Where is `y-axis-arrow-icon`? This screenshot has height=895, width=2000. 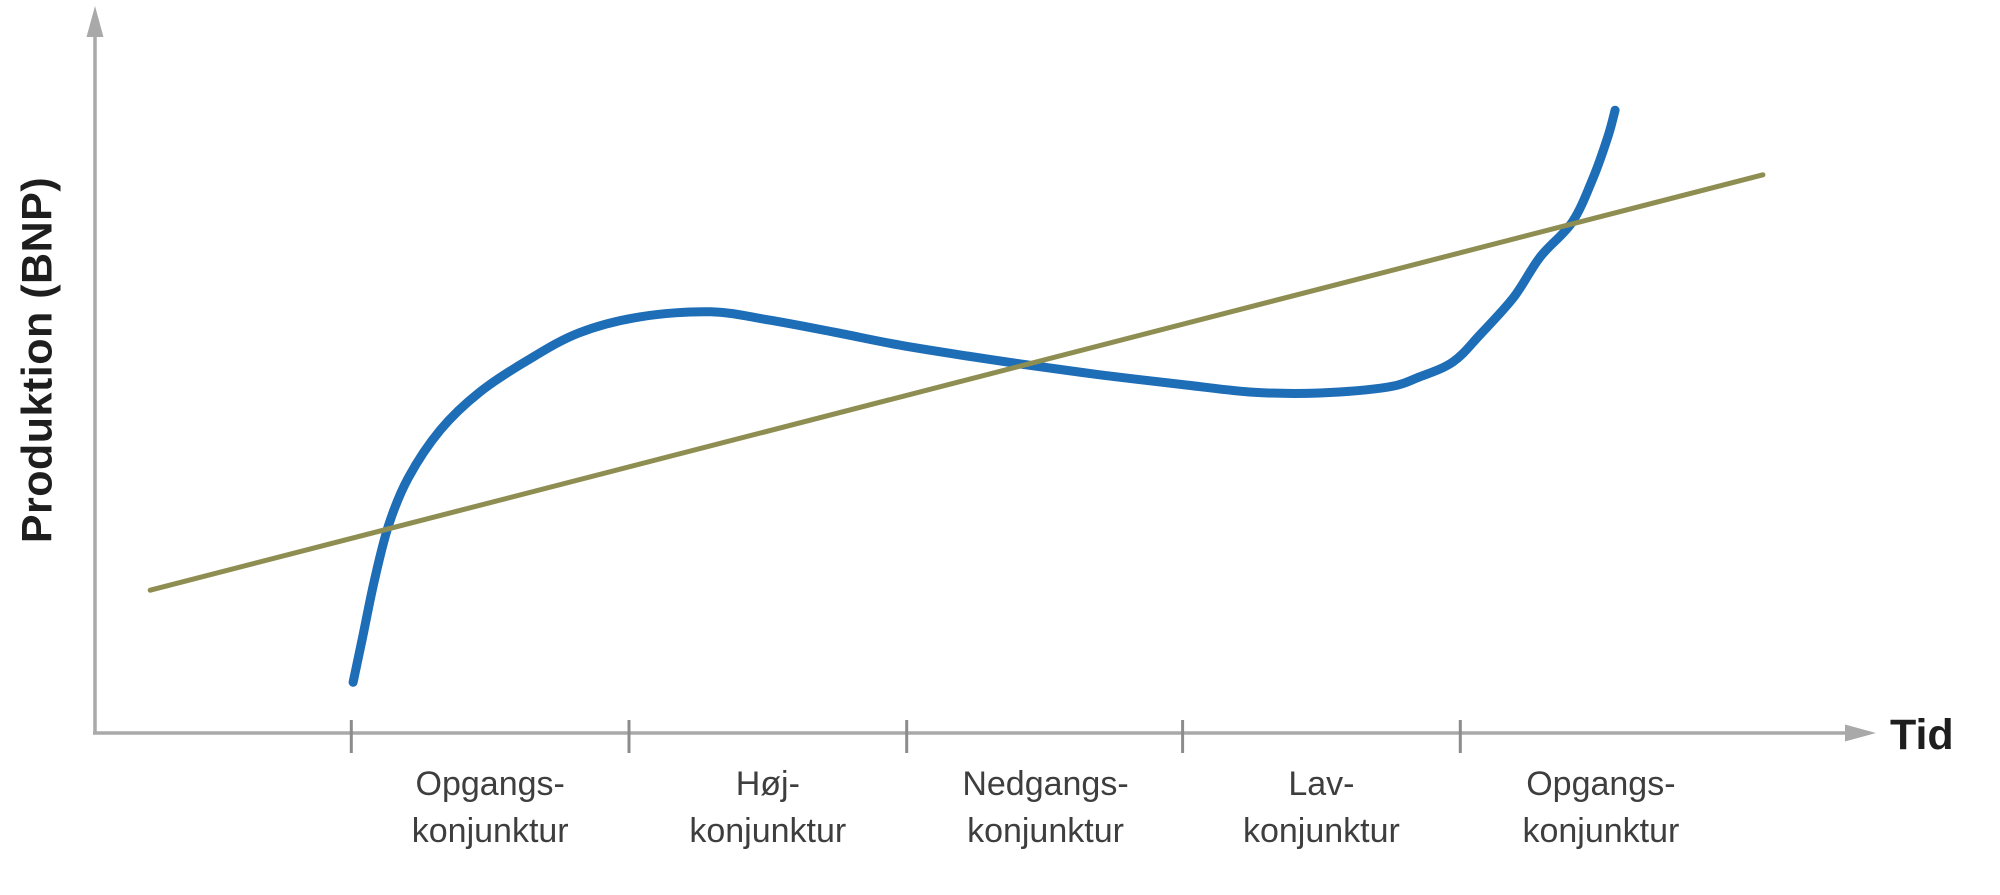
y-axis-arrow-icon is located at coordinates (95, 21).